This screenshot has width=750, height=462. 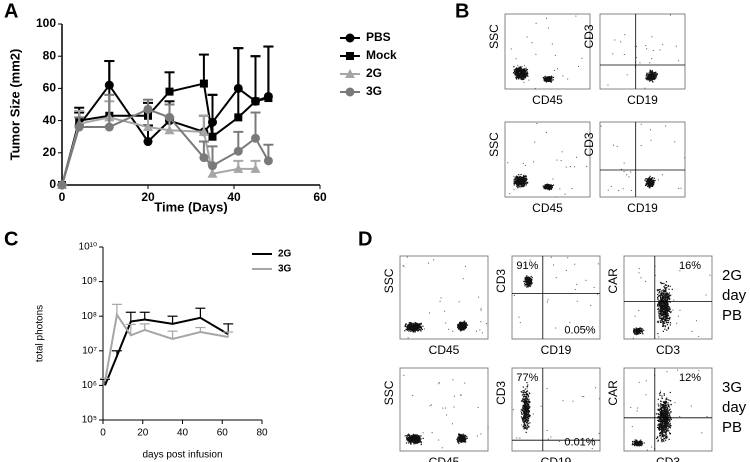 What do you see at coordinates (589, 36) in the screenshot?
I see `flow-y-label: CD3` at bounding box center [589, 36].